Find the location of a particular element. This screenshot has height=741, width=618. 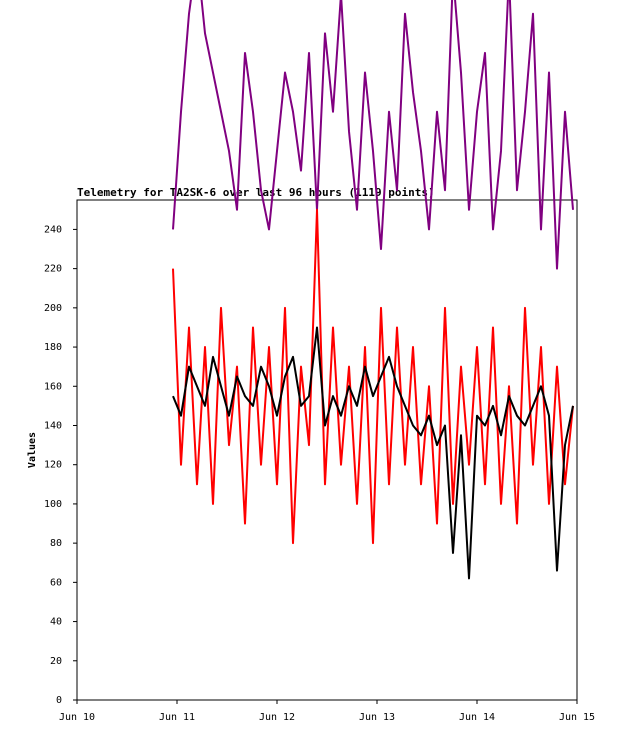

y-tick-label: 80 is located at coordinates (56, 543).